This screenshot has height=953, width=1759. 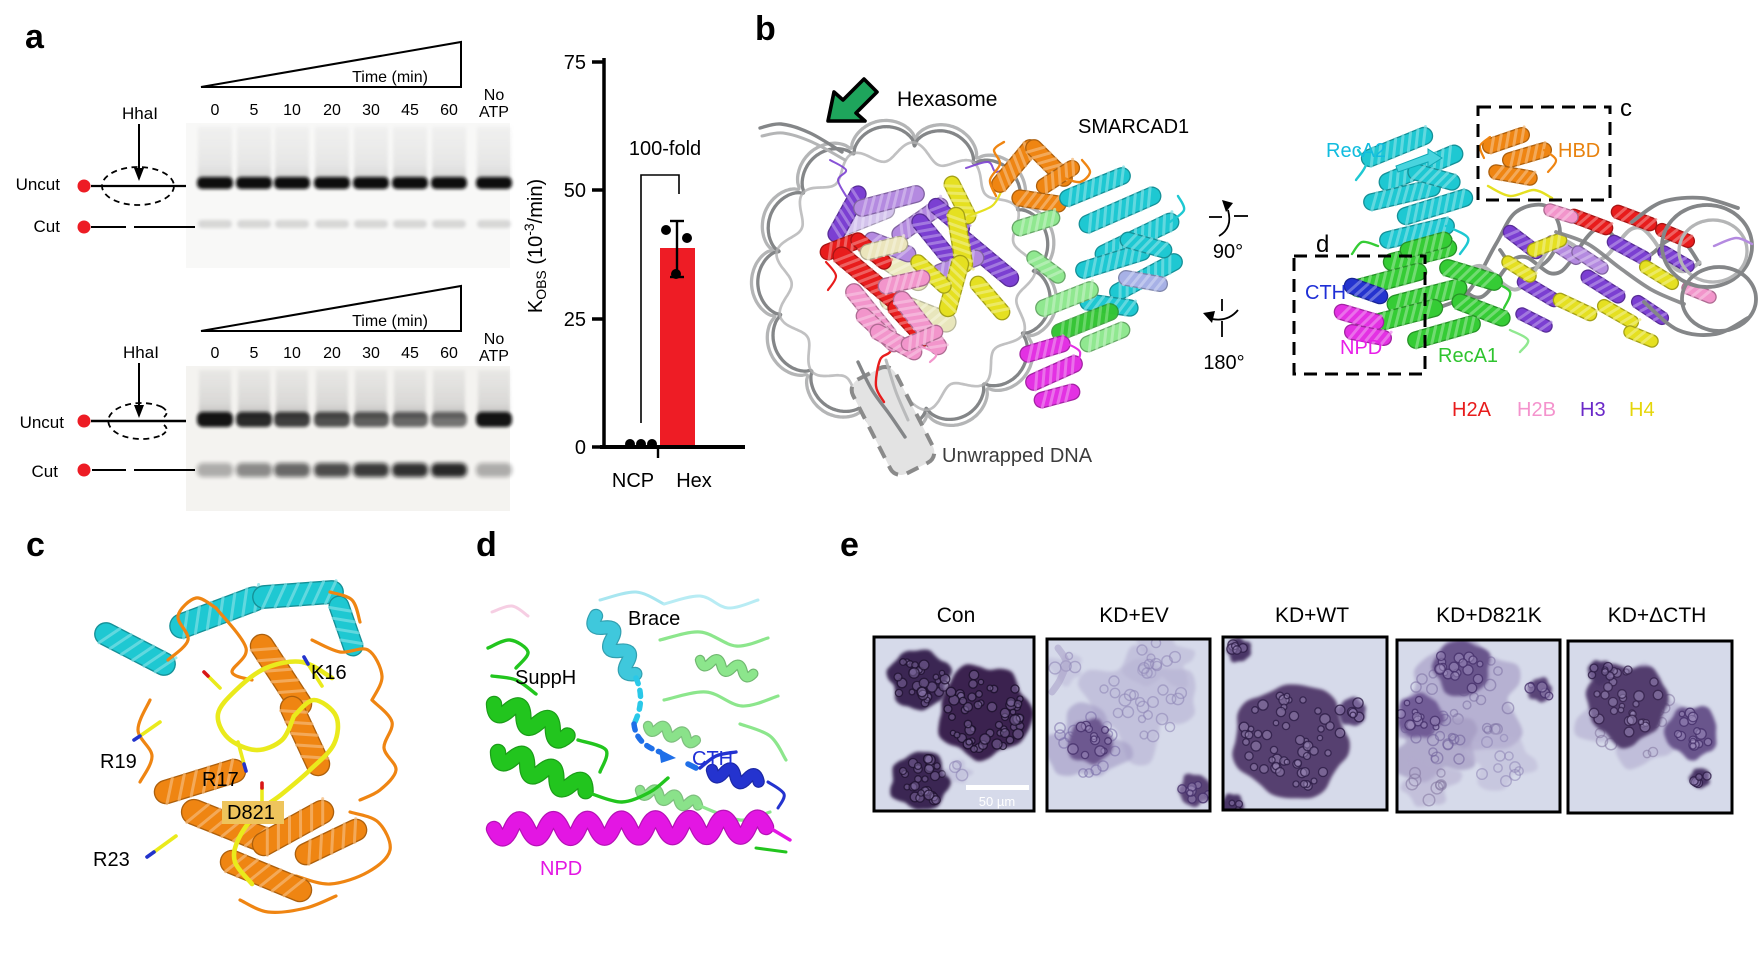 What do you see at coordinates (1472, 410) in the screenshot?
I see `svg-text: H2A` at bounding box center [1472, 410].